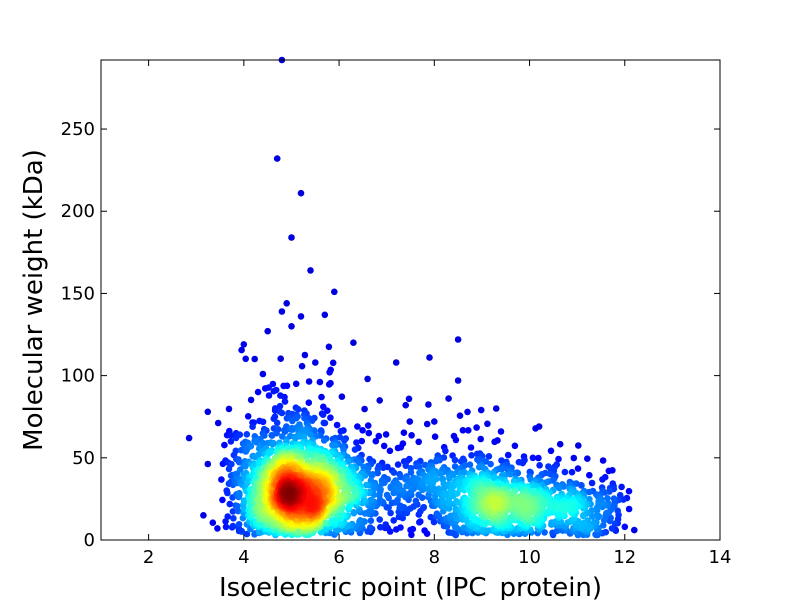  What do you see at coordinates (434, 557) in the screenshot?
I see `x-tick-label: 8` at bounding box center [434, 557].